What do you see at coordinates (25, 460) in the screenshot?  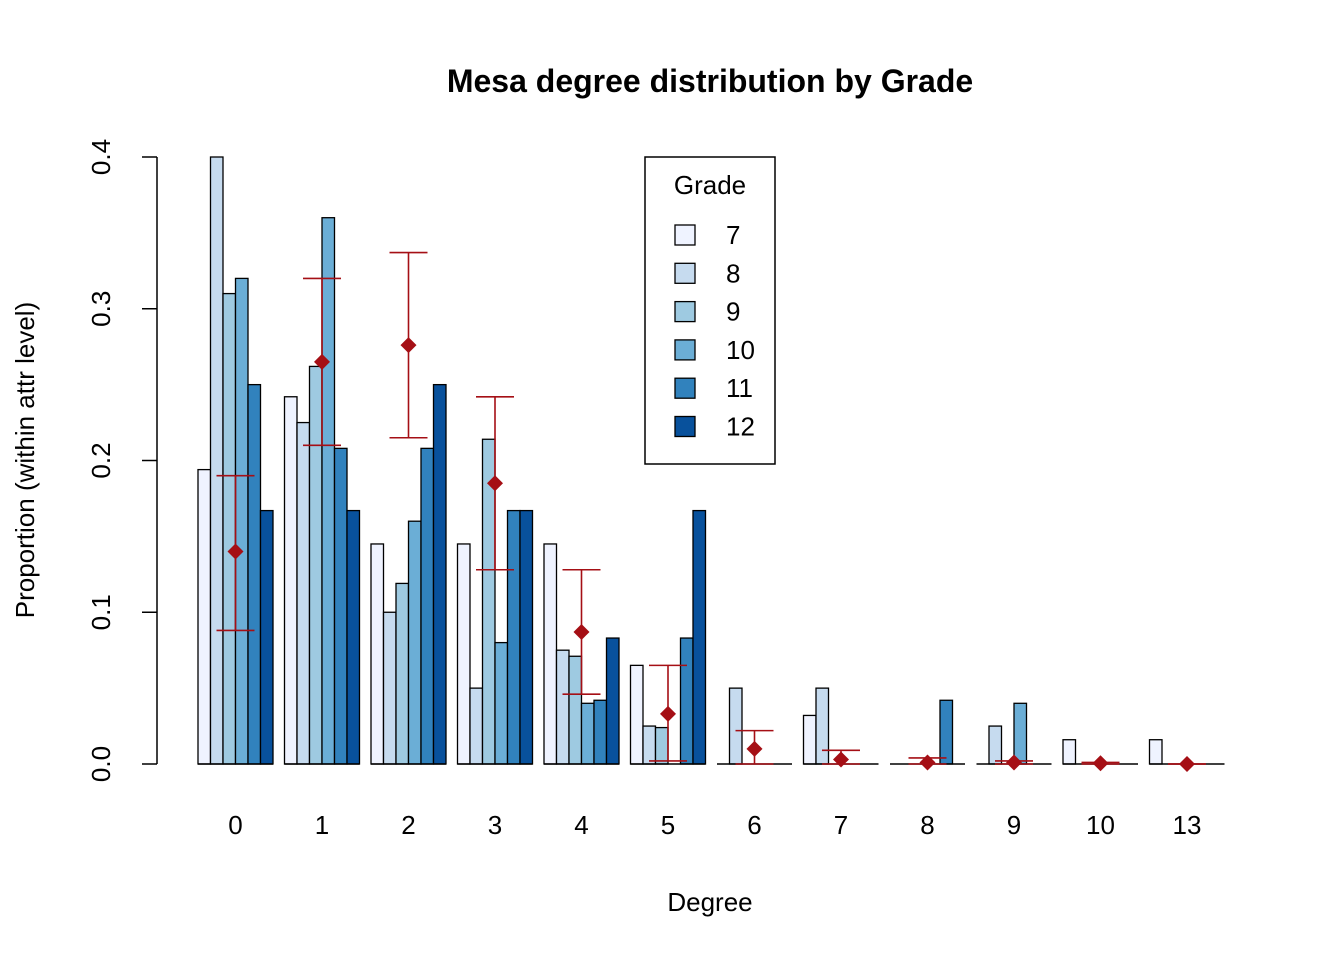 I see `y-axis-label: Proportion (within attr level)` at bounding box center [25, 460].